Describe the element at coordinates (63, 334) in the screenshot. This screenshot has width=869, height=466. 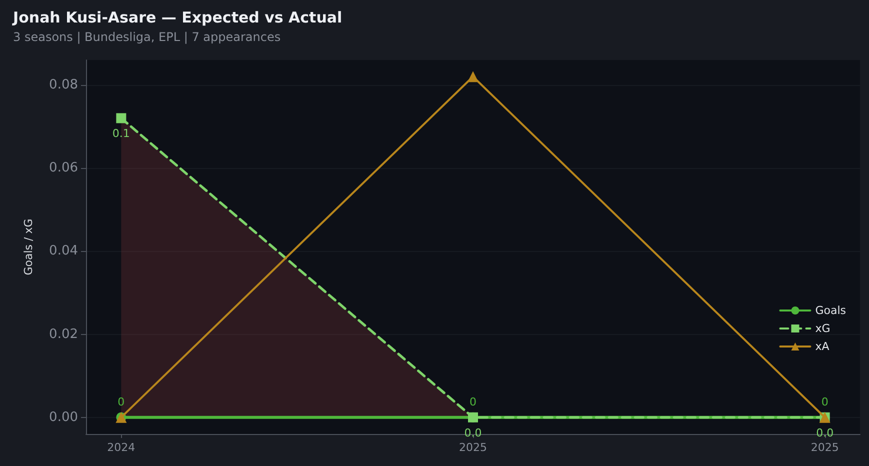
I see `y-tick-label: 0.02` at that location.